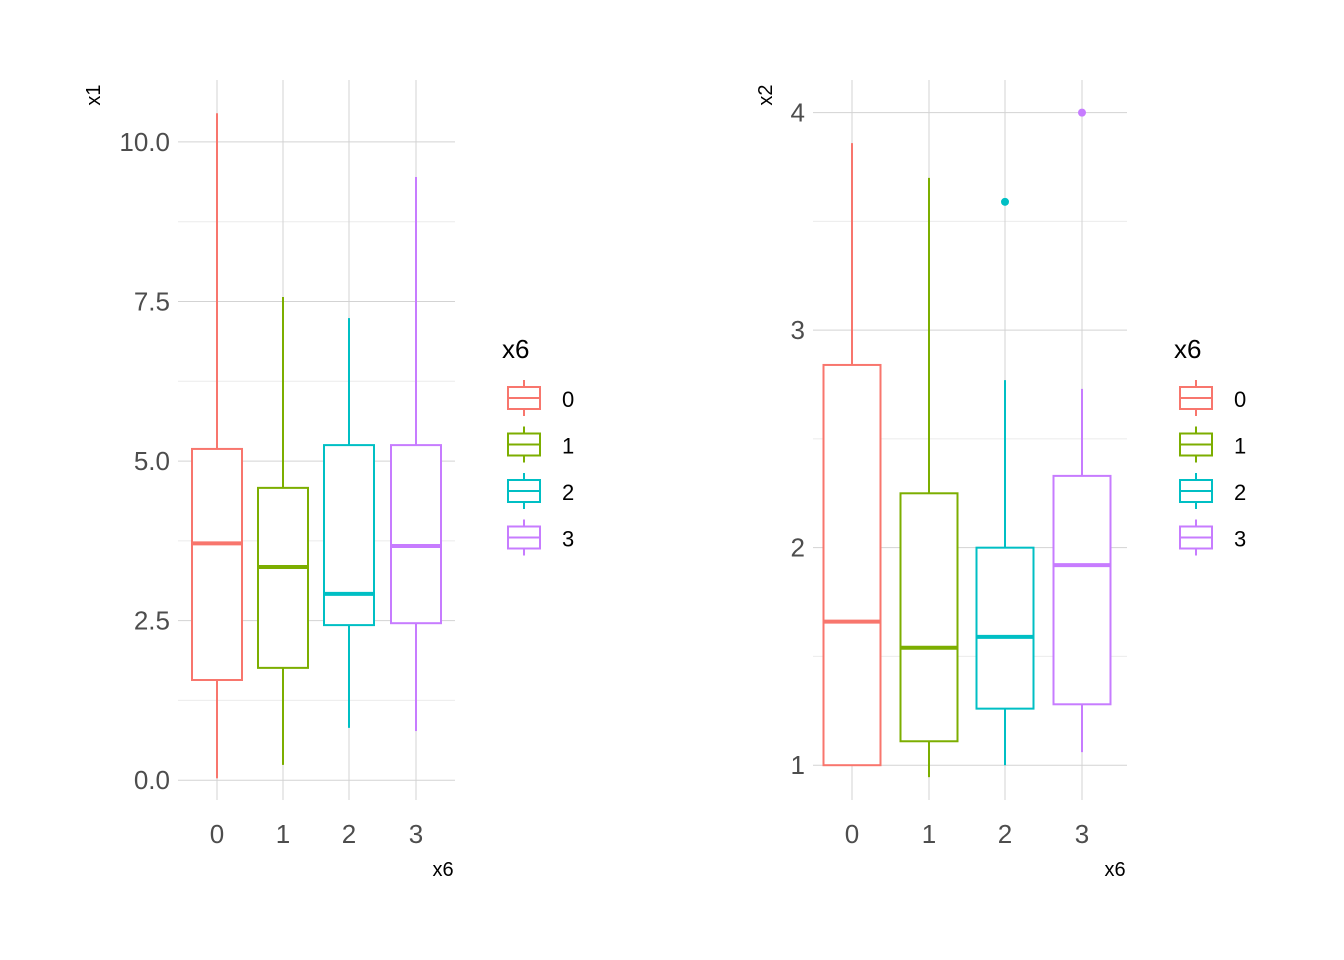 This screenshot has width=1344, height=960. What do you see at coordinates (152, 621) in the screenshot?
I see `y-tick-label: 2.5` at bounding box center [152, 621].